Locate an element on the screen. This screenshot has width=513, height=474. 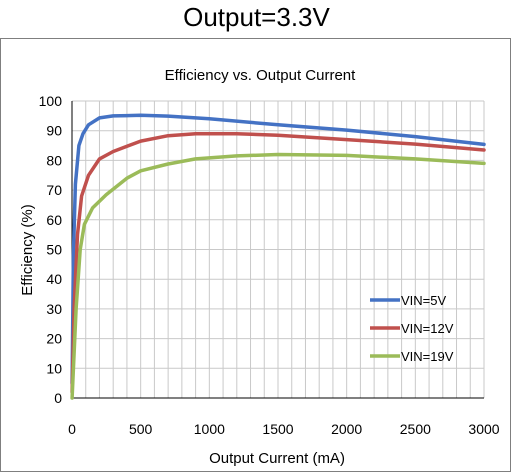
x-tick-label: 2000 is located at coordinates (346, 429).